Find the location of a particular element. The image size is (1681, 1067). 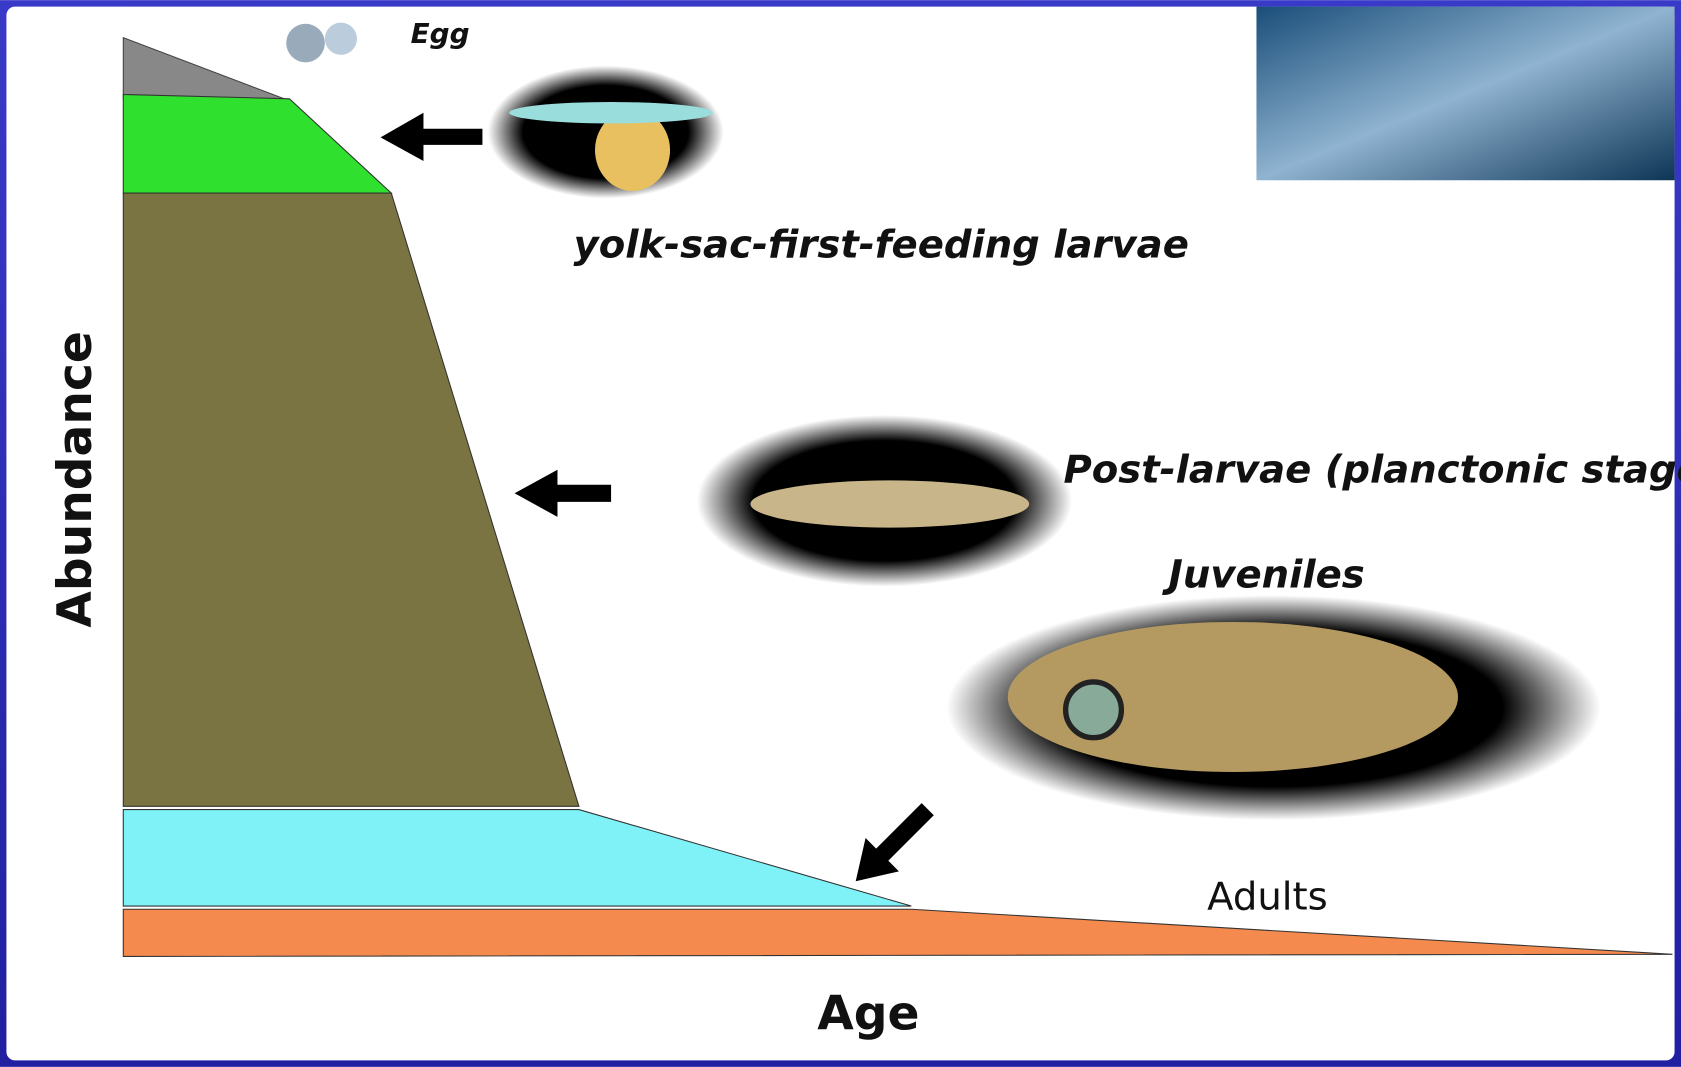

adult-area is located at coordinates (897, 932).